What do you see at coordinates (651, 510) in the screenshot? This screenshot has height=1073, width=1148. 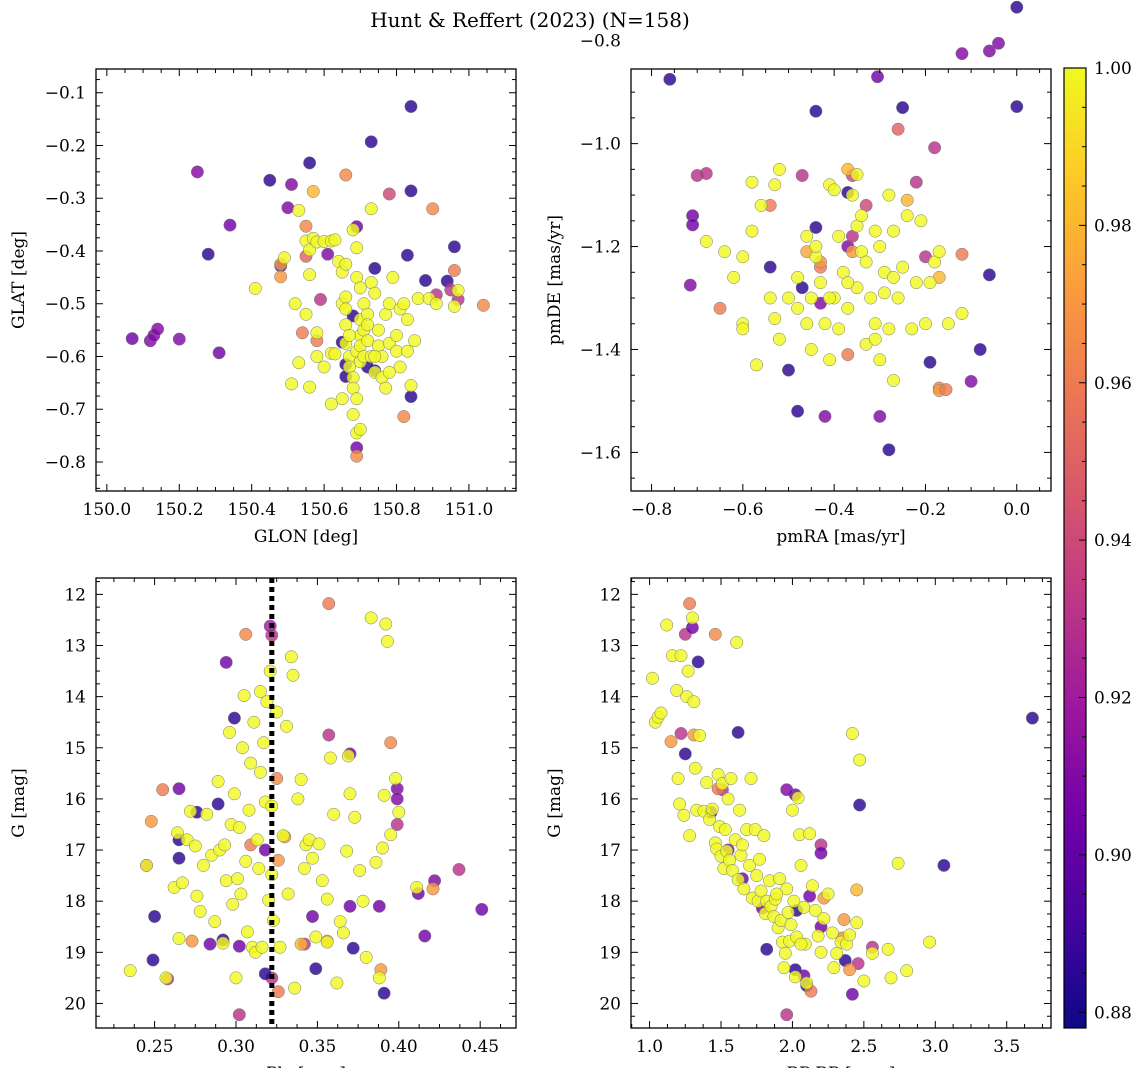 I see `x-tick-label: −0.8` at bounding box center [651, 510].